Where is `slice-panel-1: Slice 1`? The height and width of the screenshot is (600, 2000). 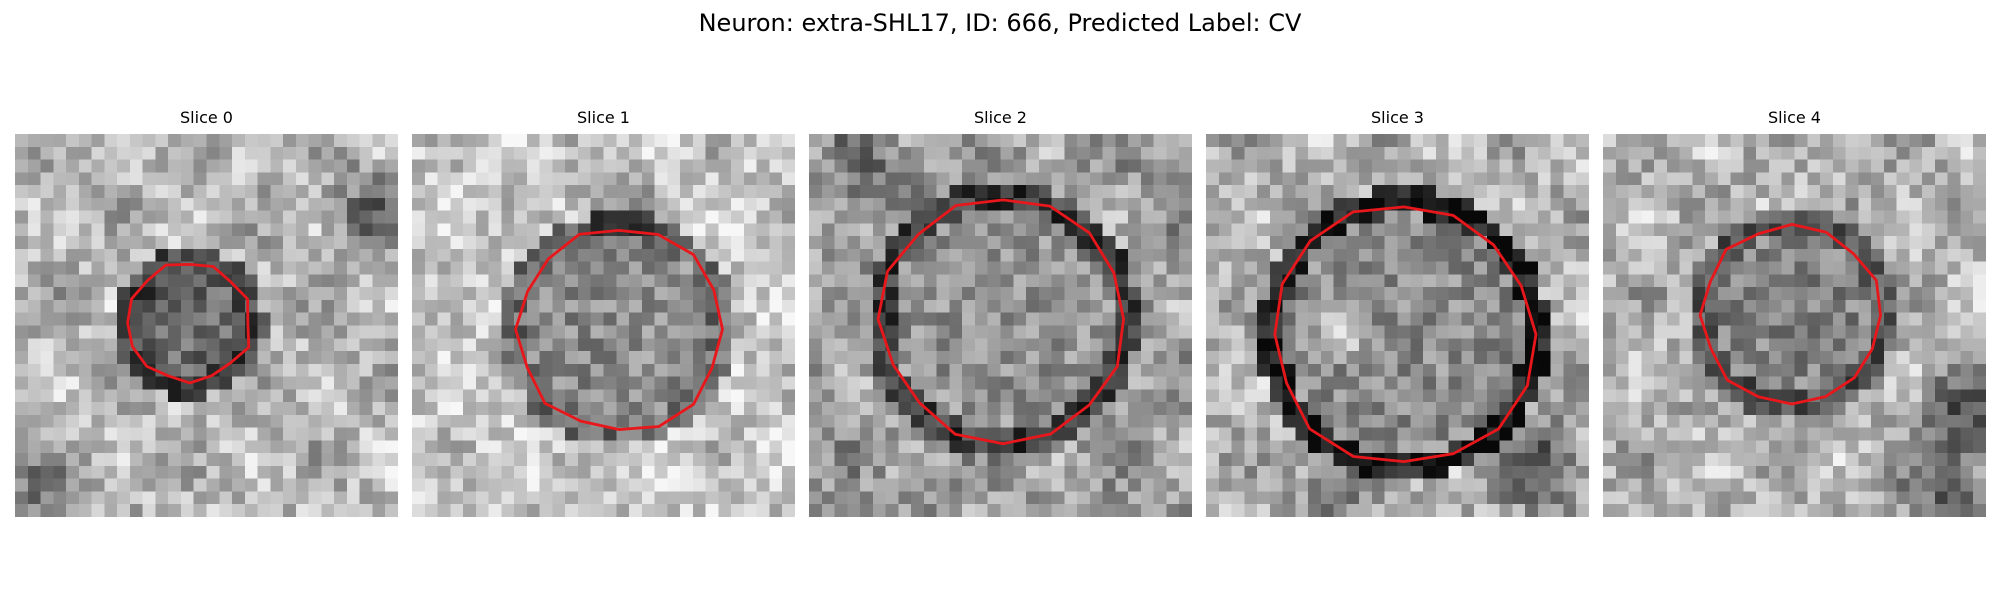 slice-panel-1: Slice 1 is located at coordinates (603, 312).